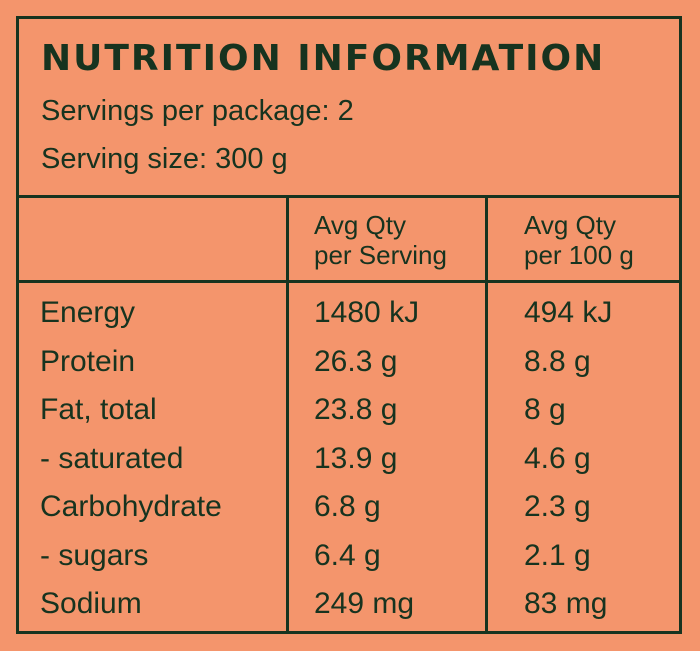  I want to click on per-serving-value: 1480 kJ, so click(367, 312).